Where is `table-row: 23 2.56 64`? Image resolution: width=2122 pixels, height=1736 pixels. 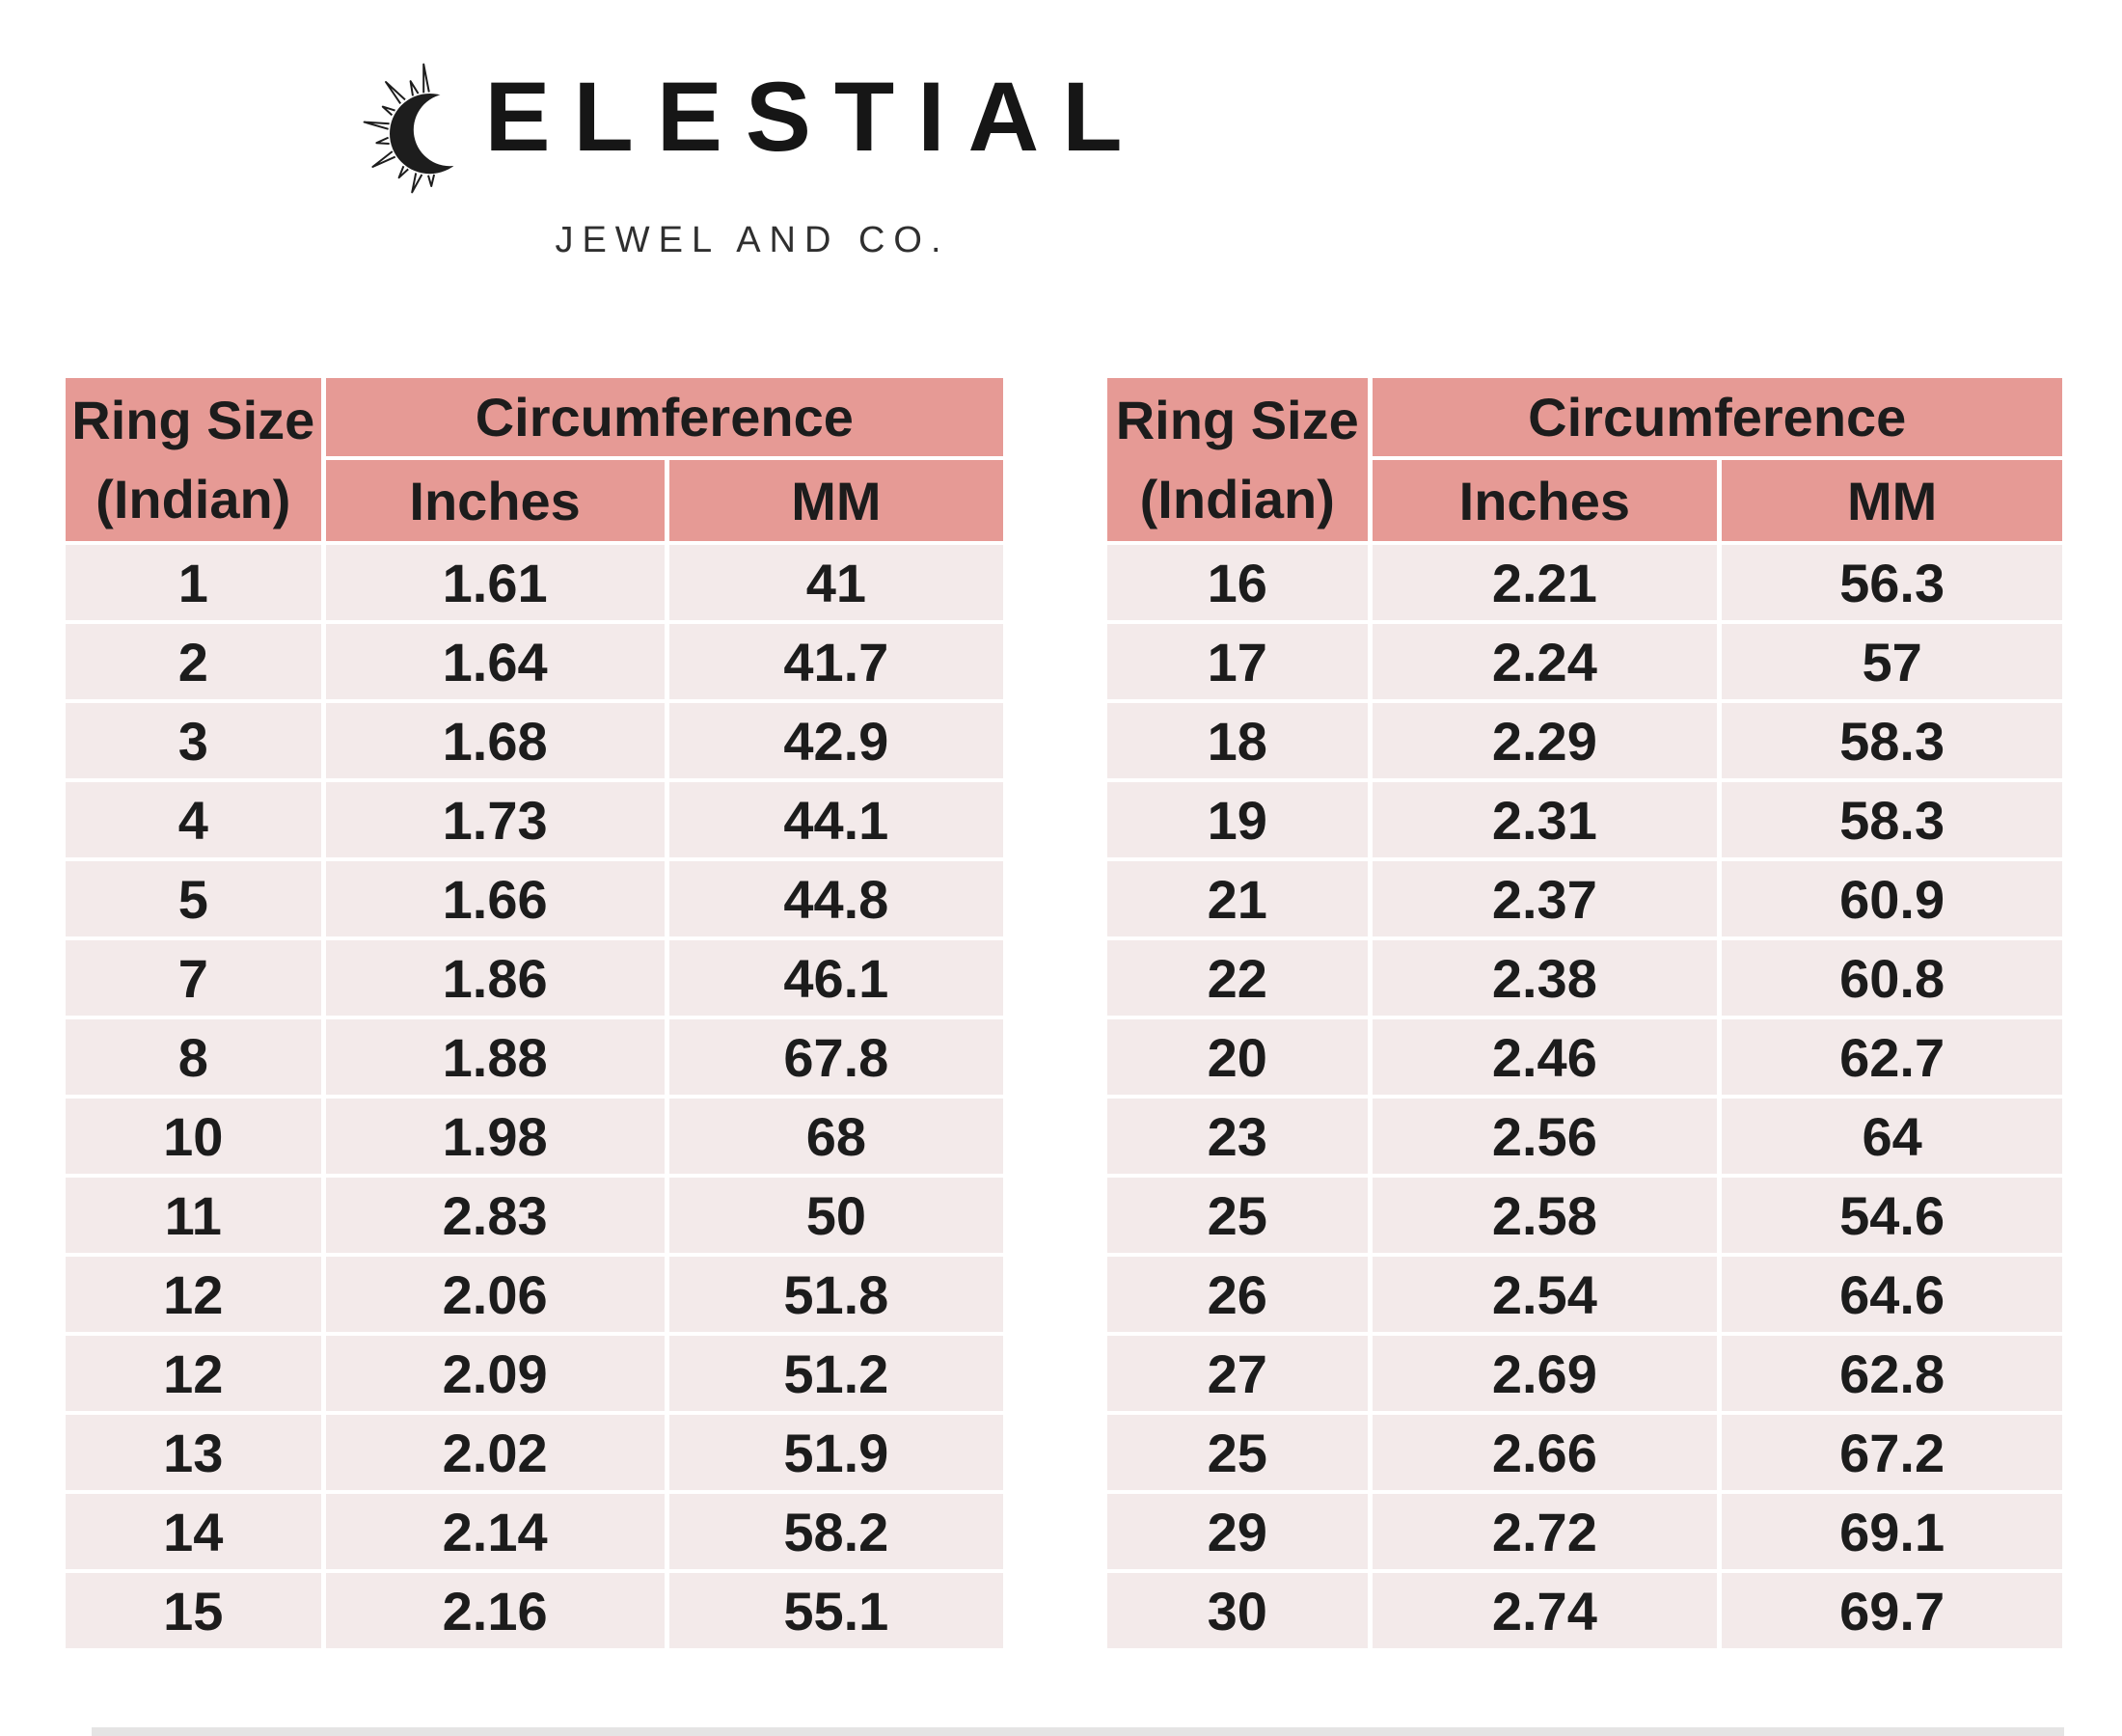
table-row: 23 2.56 64 is located at coordinates (1585, 1137).